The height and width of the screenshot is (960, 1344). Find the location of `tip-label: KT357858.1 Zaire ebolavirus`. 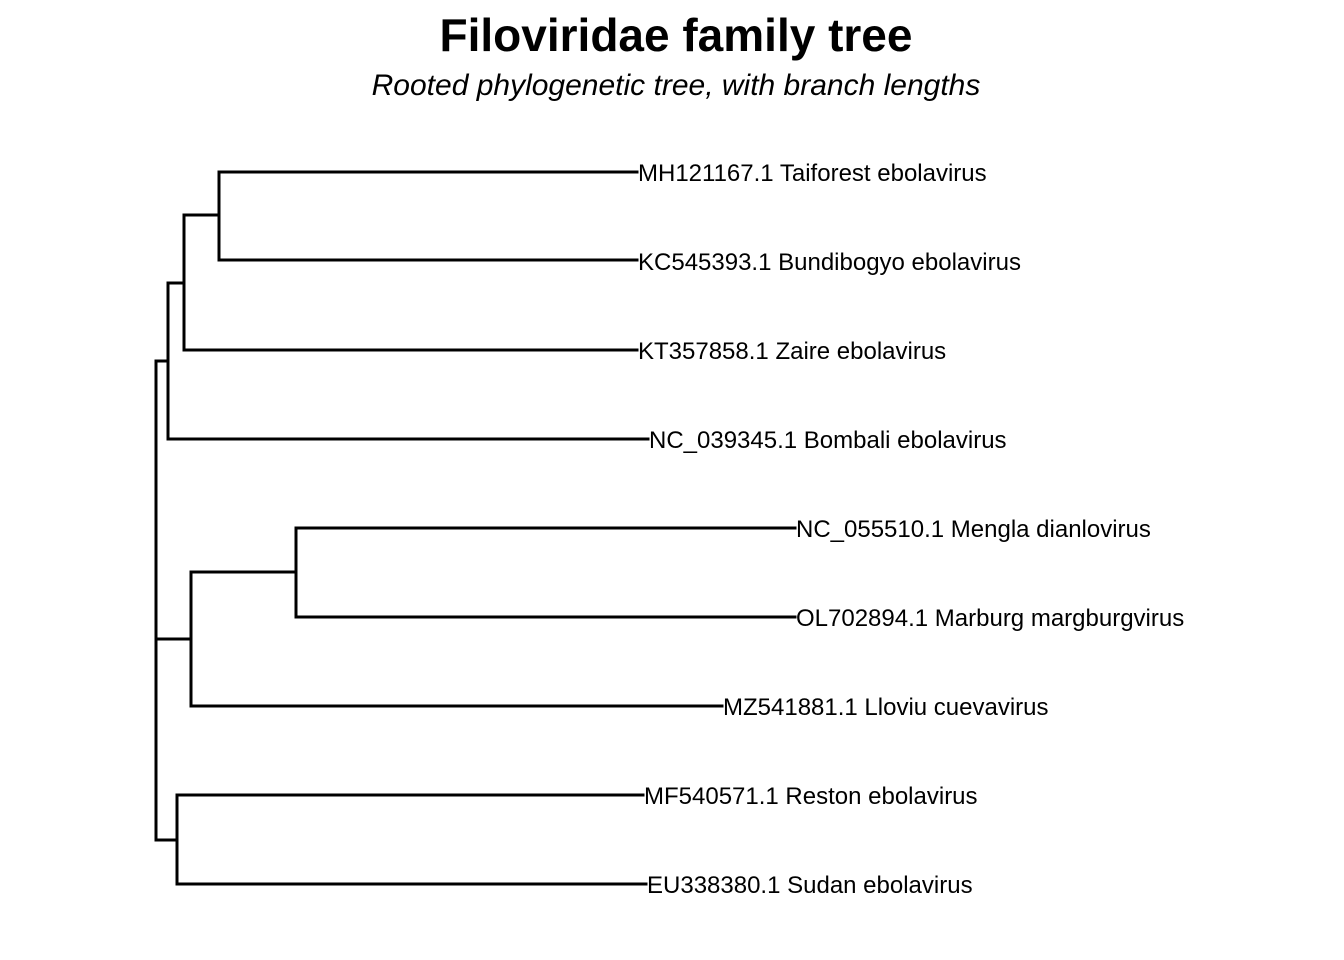

tip-label: KT357858.1 Zaire ebolavirus is located at coordinates (792, 351).